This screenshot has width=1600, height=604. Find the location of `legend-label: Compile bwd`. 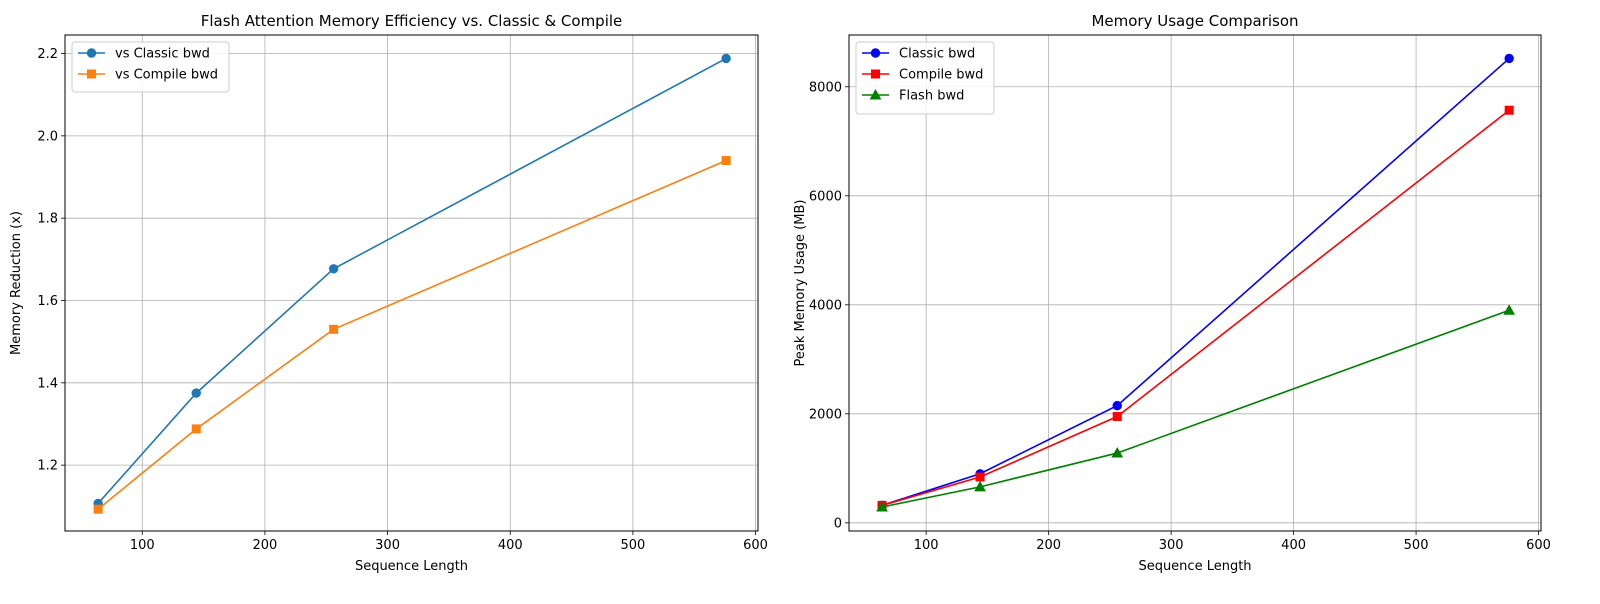

legend-label: Compile bwd is located at coordinates (941, 75).